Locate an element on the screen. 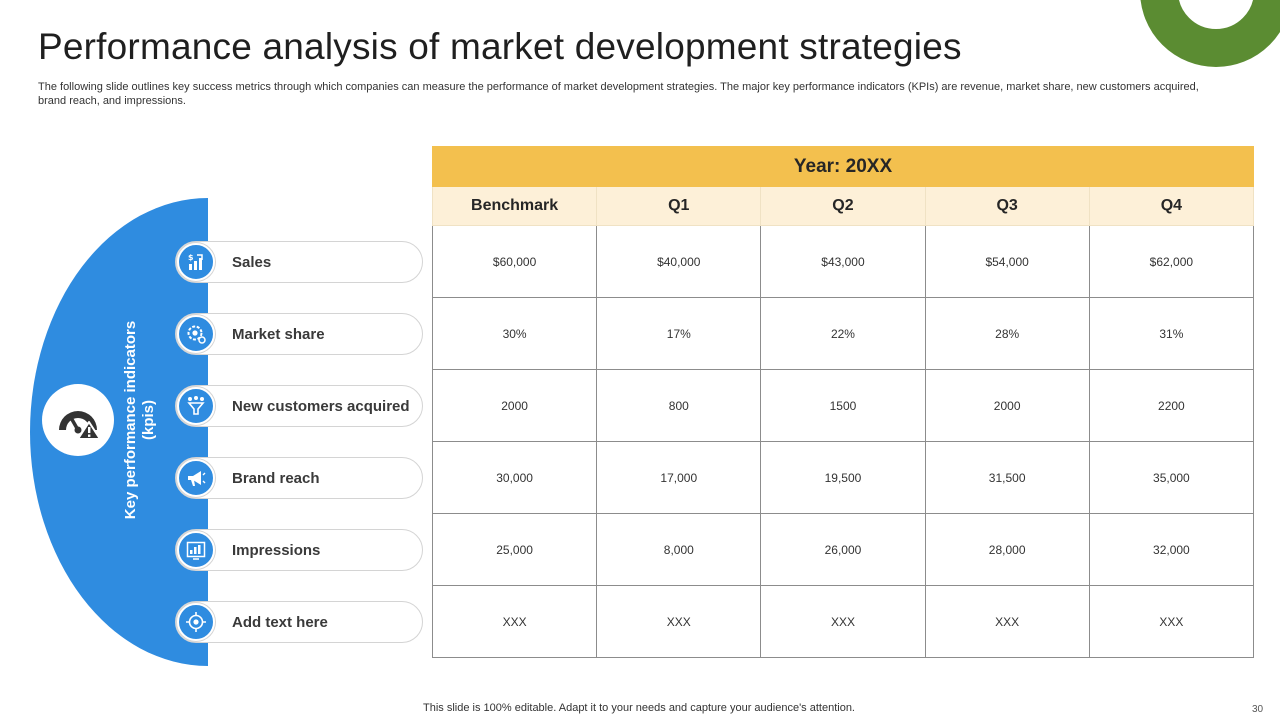 This screenshot has width=1280, height=720. table-cell: 31,500 is located at coordinates (1007, 477).